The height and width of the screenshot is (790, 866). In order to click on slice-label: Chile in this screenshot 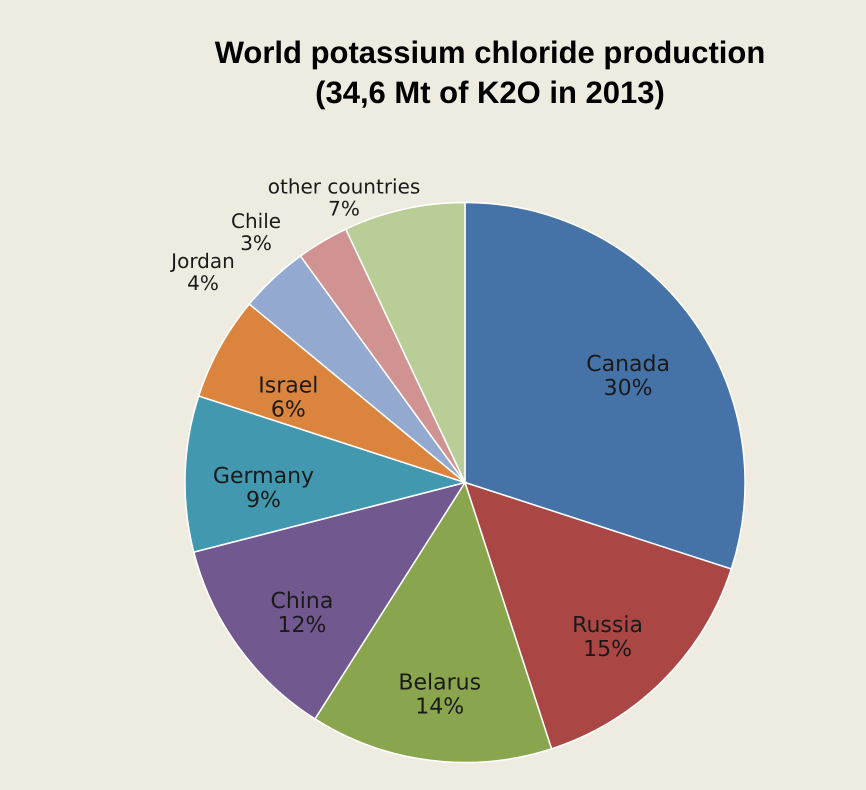, I will do `click(256, 221)`.